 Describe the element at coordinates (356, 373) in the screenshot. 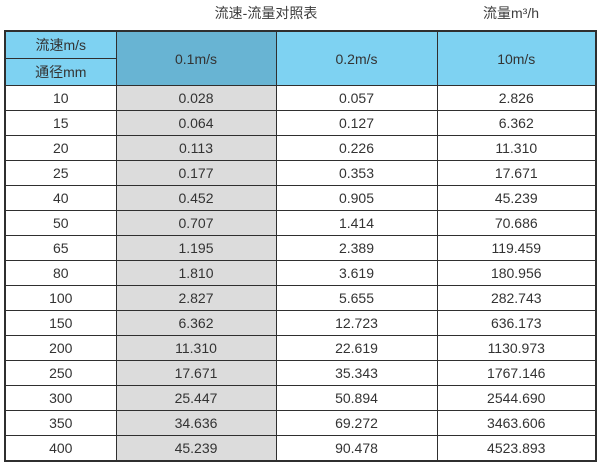

I see `value-cell-0-2ms: 35.343` at that location.